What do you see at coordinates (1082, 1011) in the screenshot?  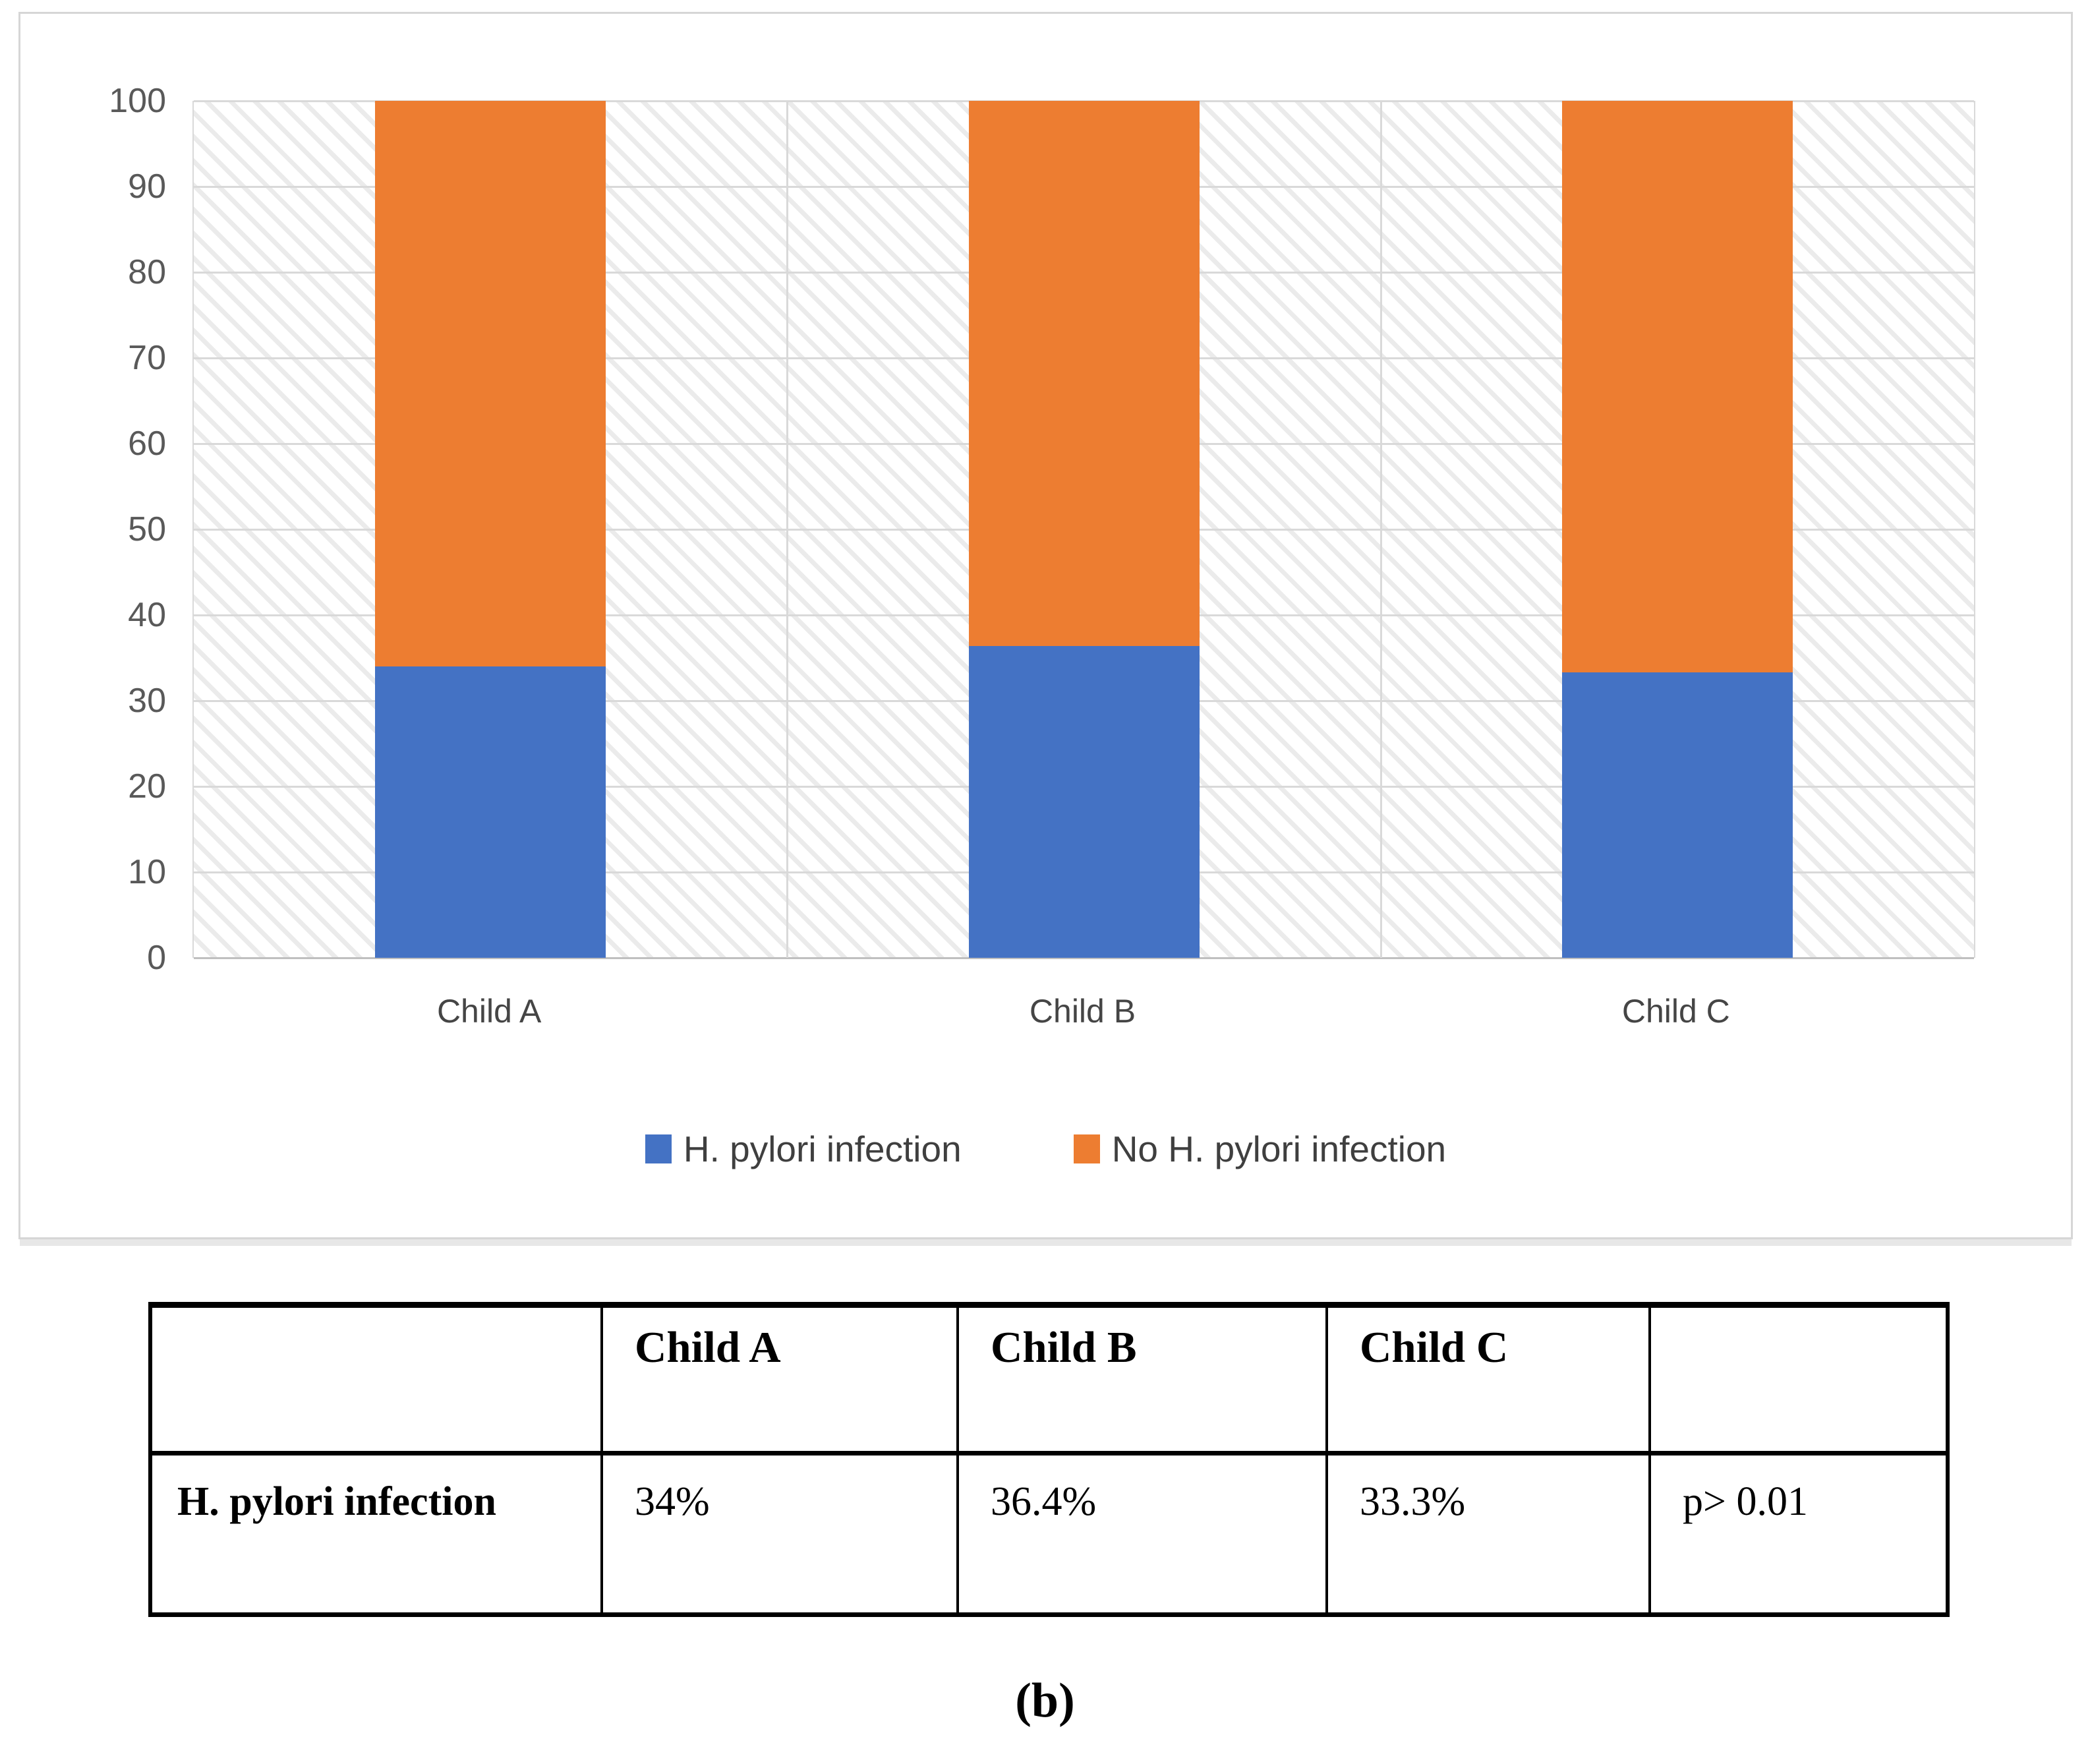 I see `category-label-child-b: Child B` at bounding box center [1082, 1011].